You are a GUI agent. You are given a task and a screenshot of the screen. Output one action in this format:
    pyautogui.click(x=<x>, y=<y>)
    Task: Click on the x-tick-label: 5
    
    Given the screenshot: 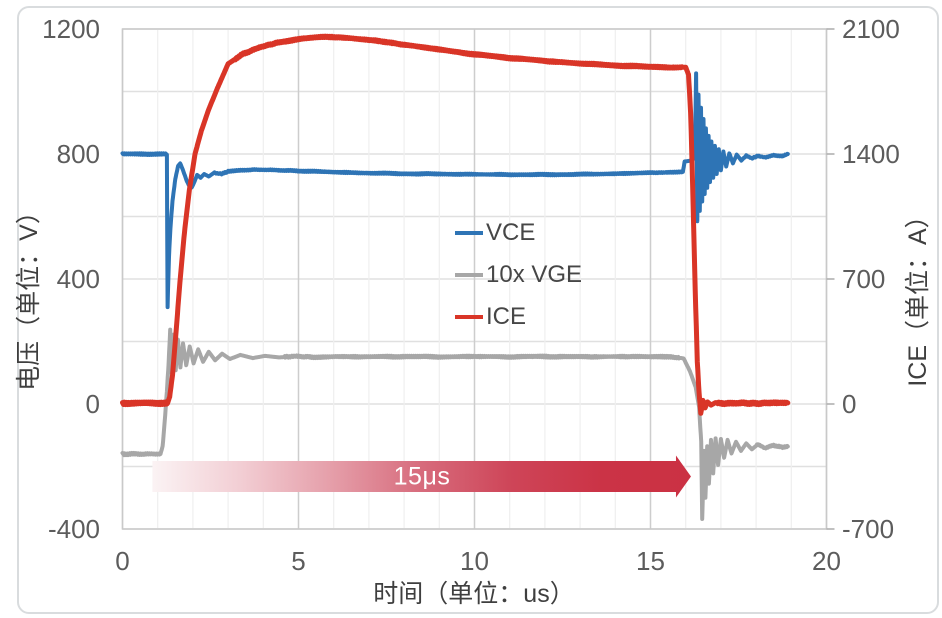 What is the action you would take?
    pyautogui.click(x=298, y=561)
    